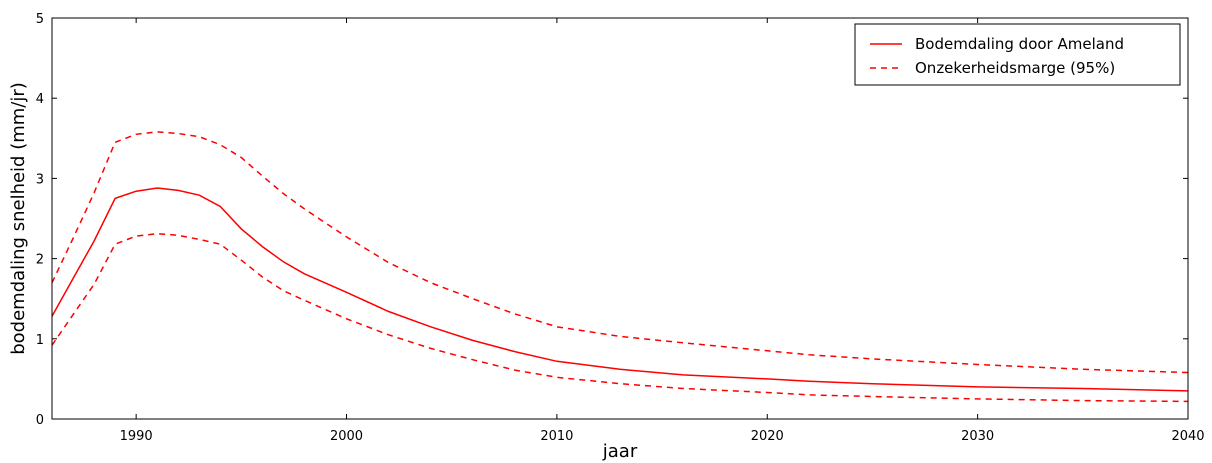 This screenshot has width=1212, height=463. I want to click on x-tick-label-2010: 2010, so click(556, 436).